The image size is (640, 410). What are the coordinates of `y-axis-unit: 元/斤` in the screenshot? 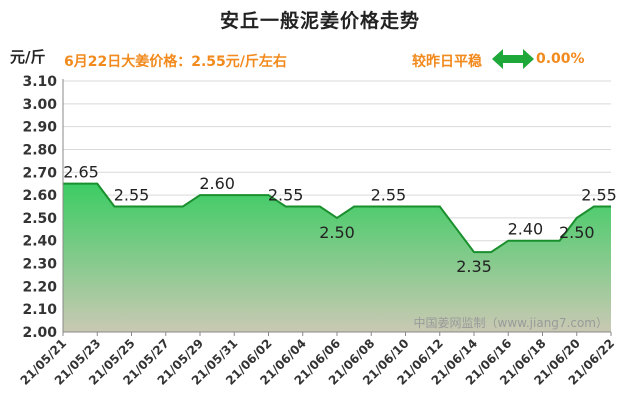 It's located at (28, 57).